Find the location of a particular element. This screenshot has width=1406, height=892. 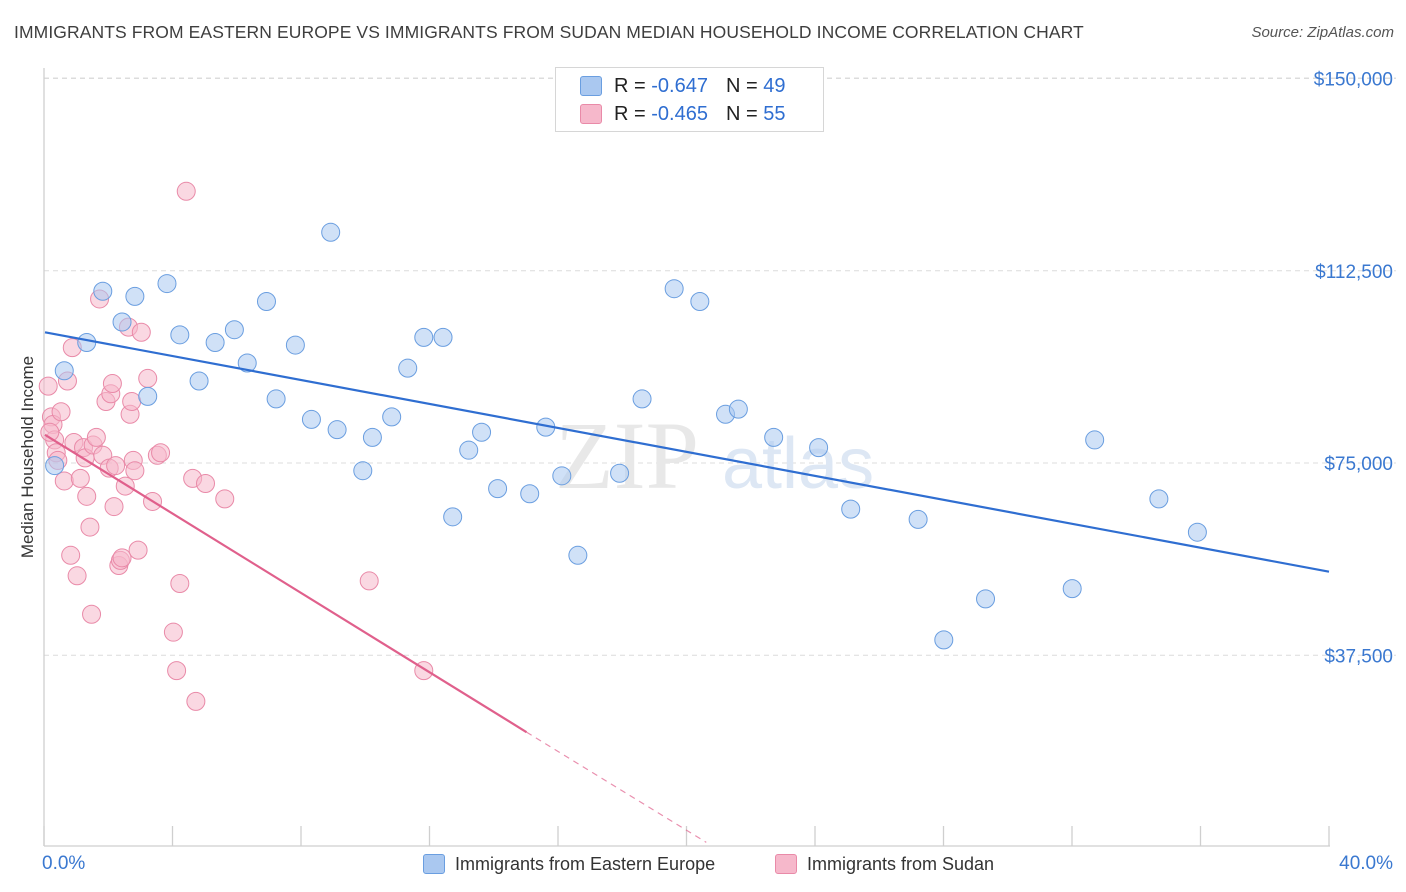

y-tick-label: $150,000 is located at coordinates (1353, 80).